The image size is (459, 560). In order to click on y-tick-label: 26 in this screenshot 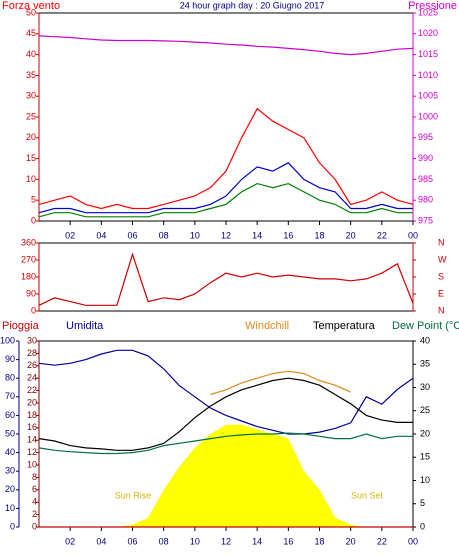, I will do `click(32, 365)`.